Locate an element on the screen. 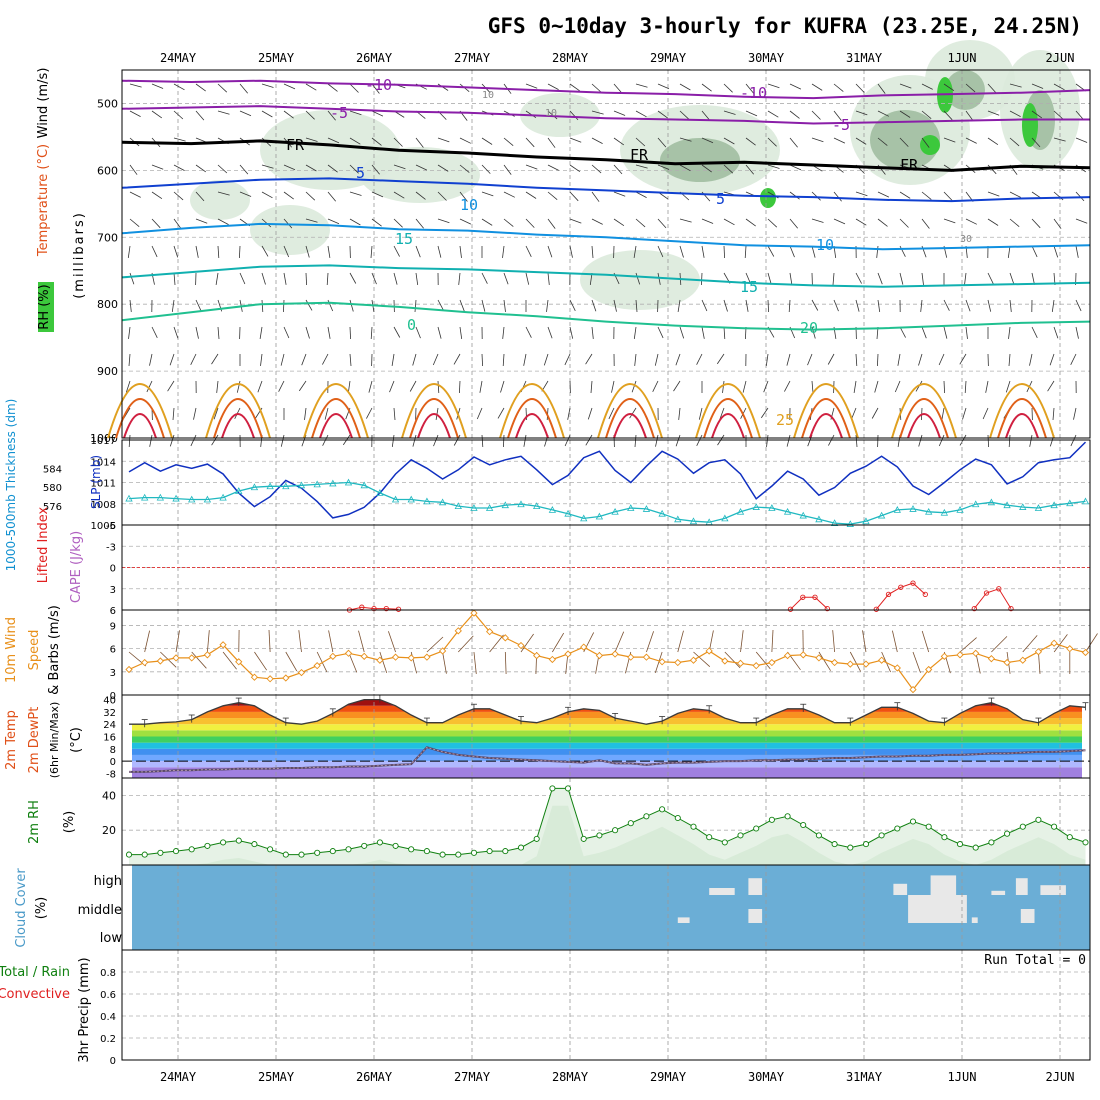 The width and height of the screenshot is (1100, 1100). cape-axis-title: CAPE (J/kg) is located at coordinates (76, 567).